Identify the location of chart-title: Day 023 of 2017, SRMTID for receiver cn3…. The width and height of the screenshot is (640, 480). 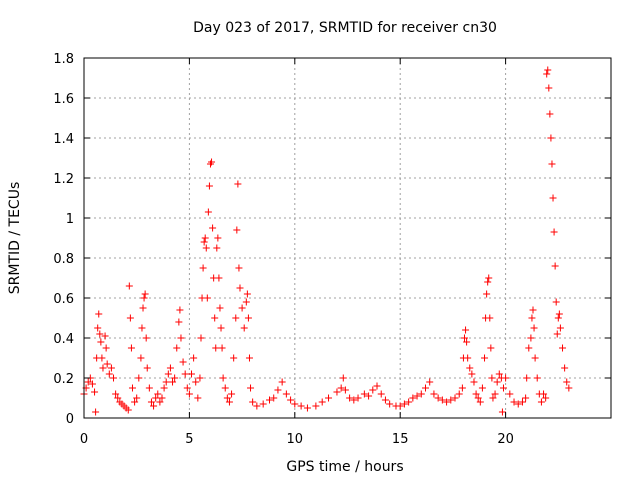
(345, 28).